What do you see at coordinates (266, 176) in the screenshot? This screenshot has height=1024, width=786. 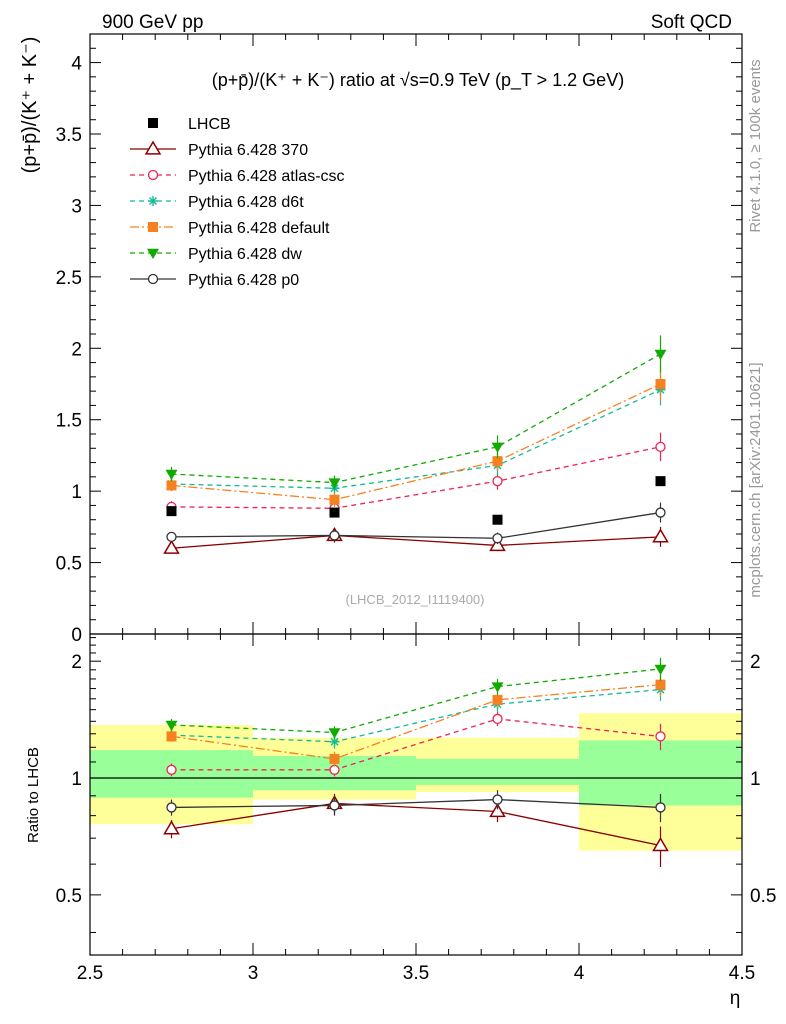 I see `legend-label-1: Pythia 6.428 atlas-csc` at bounding box center [266, 176].